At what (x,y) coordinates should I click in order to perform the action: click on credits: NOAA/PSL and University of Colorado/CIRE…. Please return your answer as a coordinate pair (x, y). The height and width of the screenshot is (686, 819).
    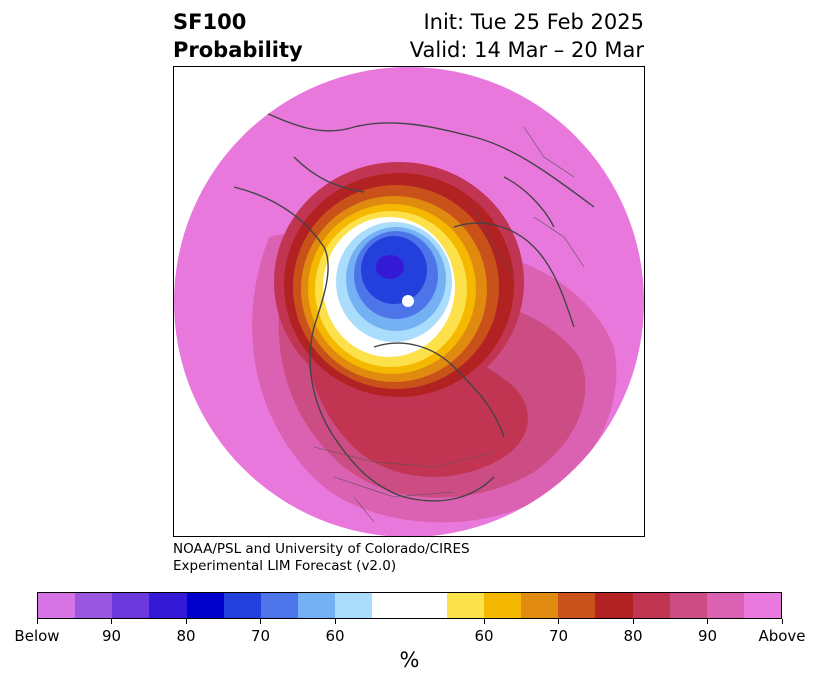
    Looking at the image, I should click on (321, 558).